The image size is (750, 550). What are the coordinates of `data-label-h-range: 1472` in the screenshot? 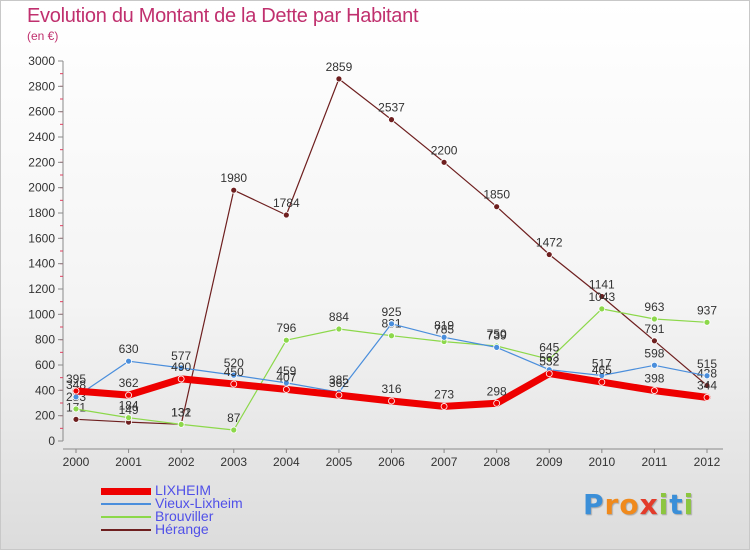 It's located at (549, 243).